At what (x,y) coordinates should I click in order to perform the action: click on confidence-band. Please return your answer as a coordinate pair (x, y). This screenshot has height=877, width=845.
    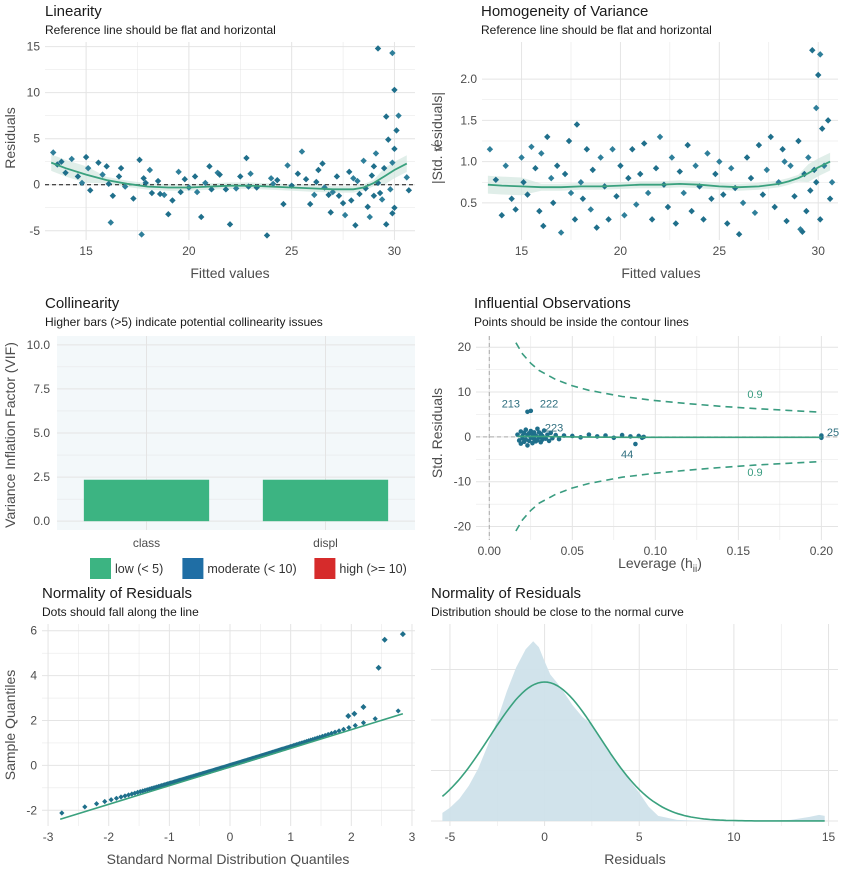
    Looking at the image, I should click on (229, 173).